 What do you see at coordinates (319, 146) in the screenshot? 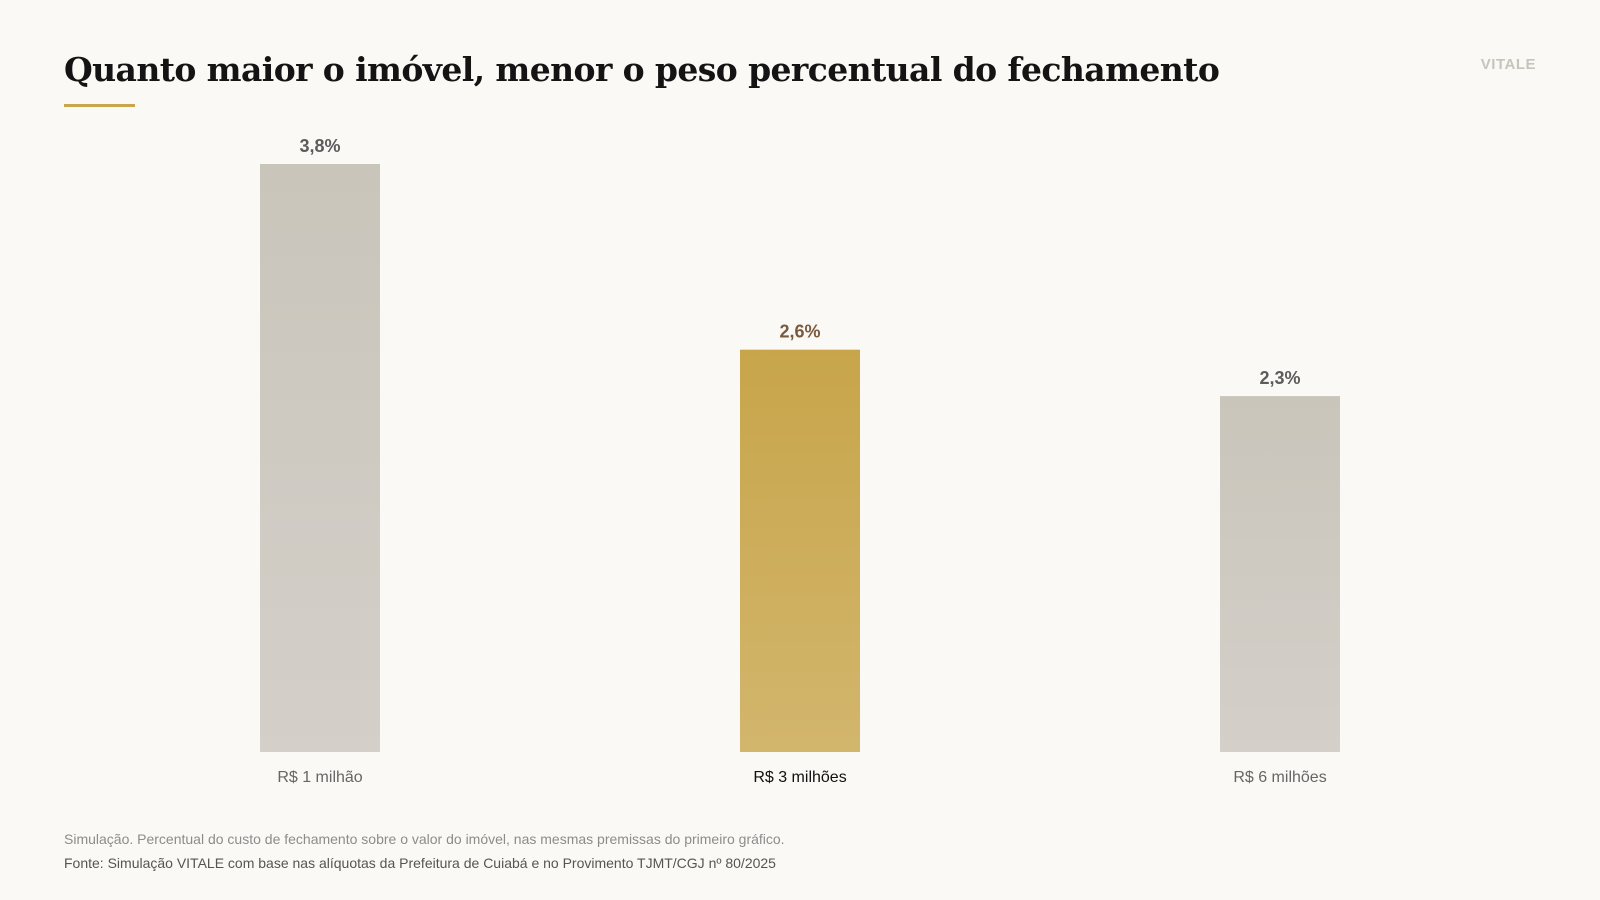
I see `bar-value-label: 3,8%` at bounding box center [319, 146].